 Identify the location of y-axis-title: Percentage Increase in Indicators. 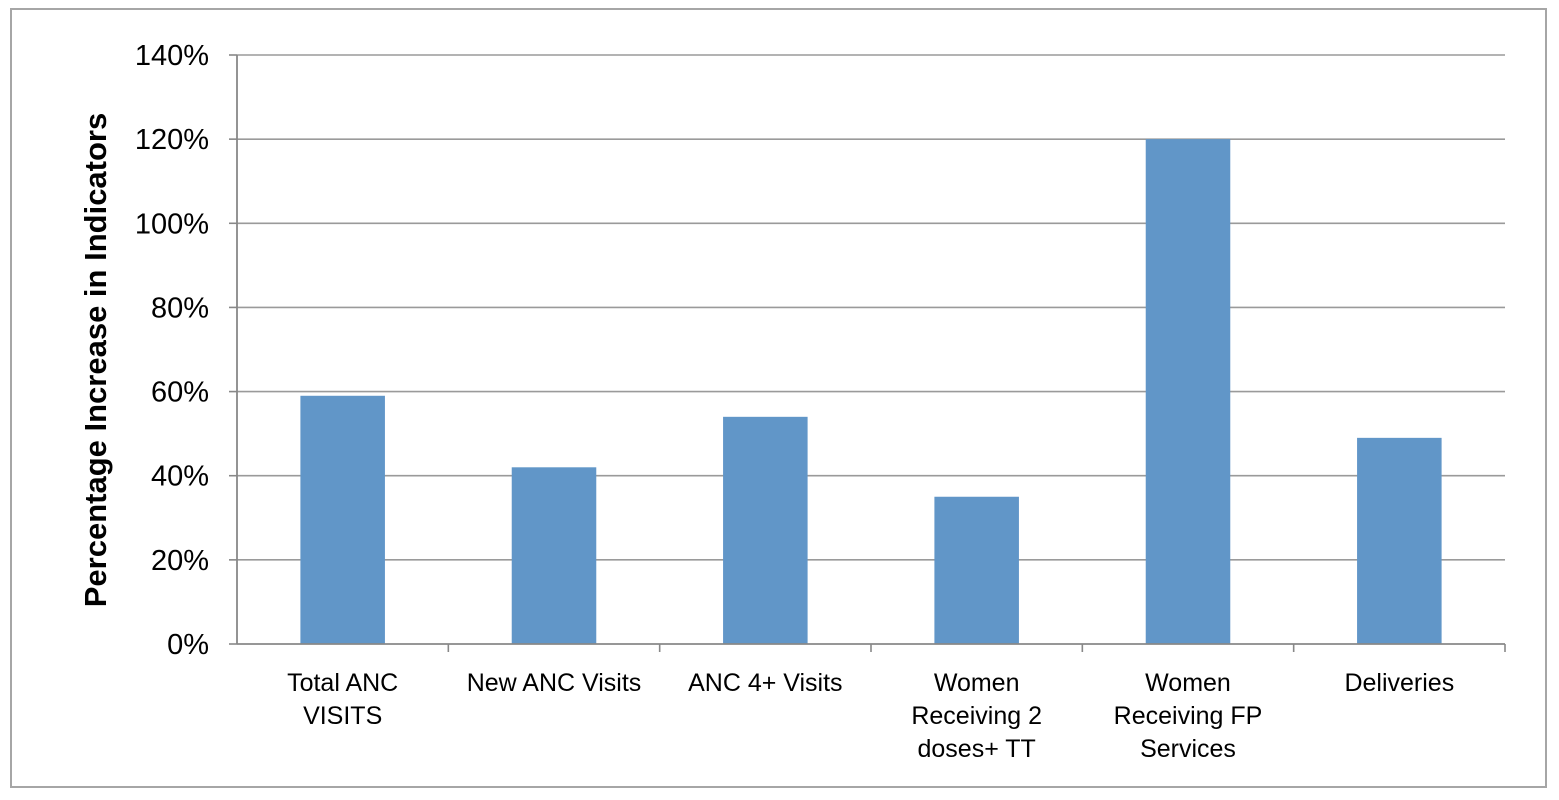
(95, 360).